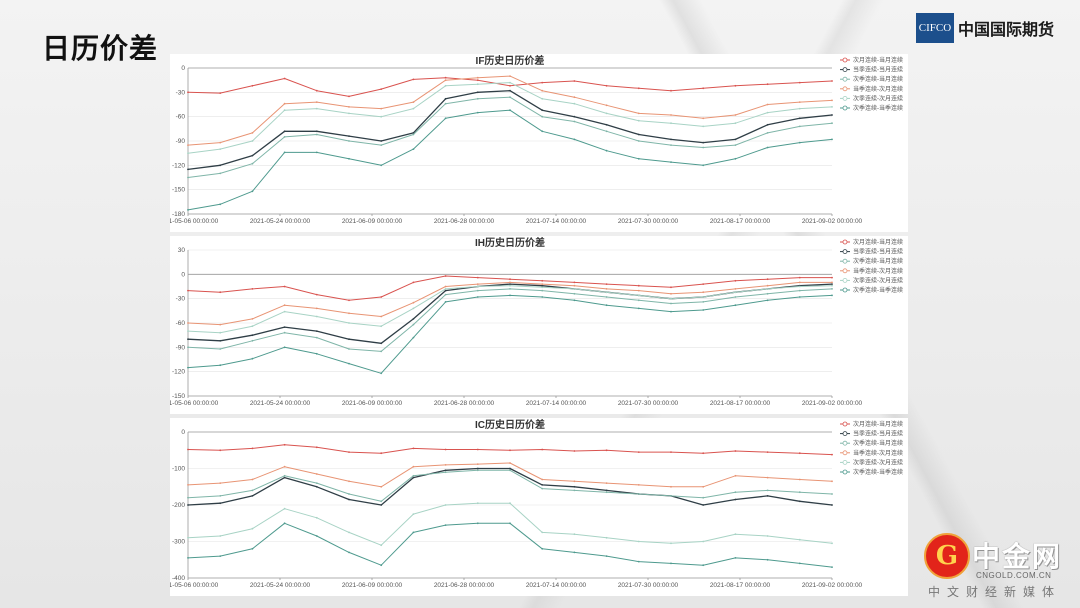 This screenshot has height=608, width=1080. I want to click on x-tick-label: 2021-08-17 00:00:00, so click(740, 585).